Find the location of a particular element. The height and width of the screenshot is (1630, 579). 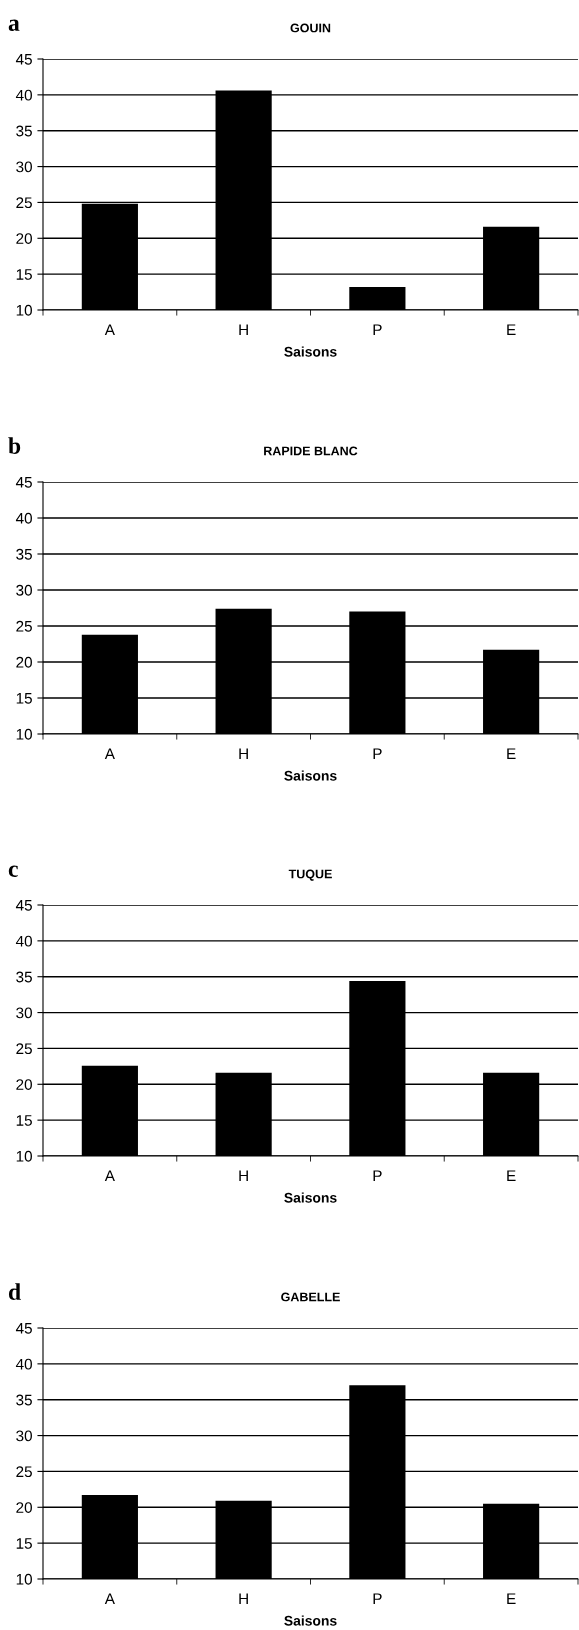

chart-title: GOUIN is located at coordinates (310, 28).